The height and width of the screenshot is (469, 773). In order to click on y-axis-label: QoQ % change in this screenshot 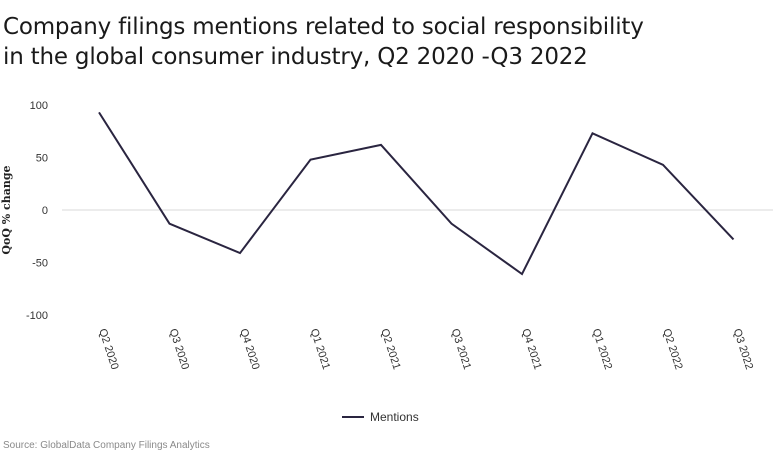, I will do `click(6, 209)`.